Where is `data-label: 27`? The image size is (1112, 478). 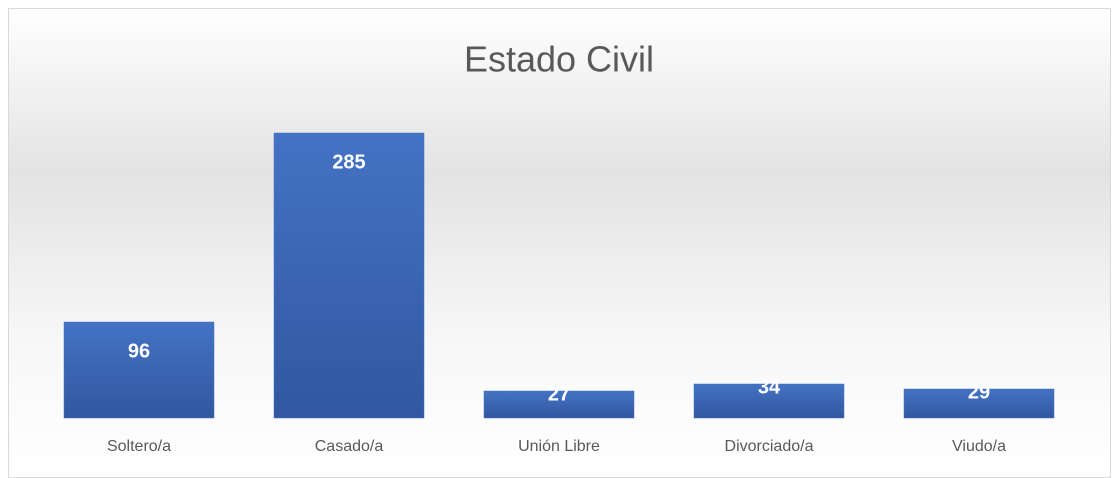 data-label: 27 is located at coordinates (559, 394).